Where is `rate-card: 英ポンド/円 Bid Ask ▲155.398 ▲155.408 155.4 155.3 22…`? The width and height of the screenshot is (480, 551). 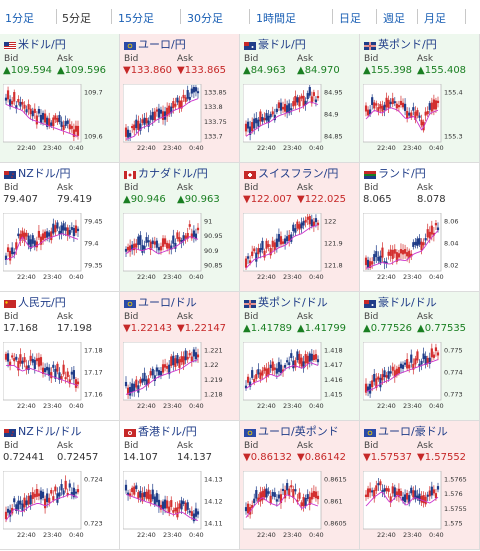
rate-card: 英ポンド/円 Bid Ask ▲155.398 ▲155.408 155.4 155.3 22… is located at coordinates (420, 98).